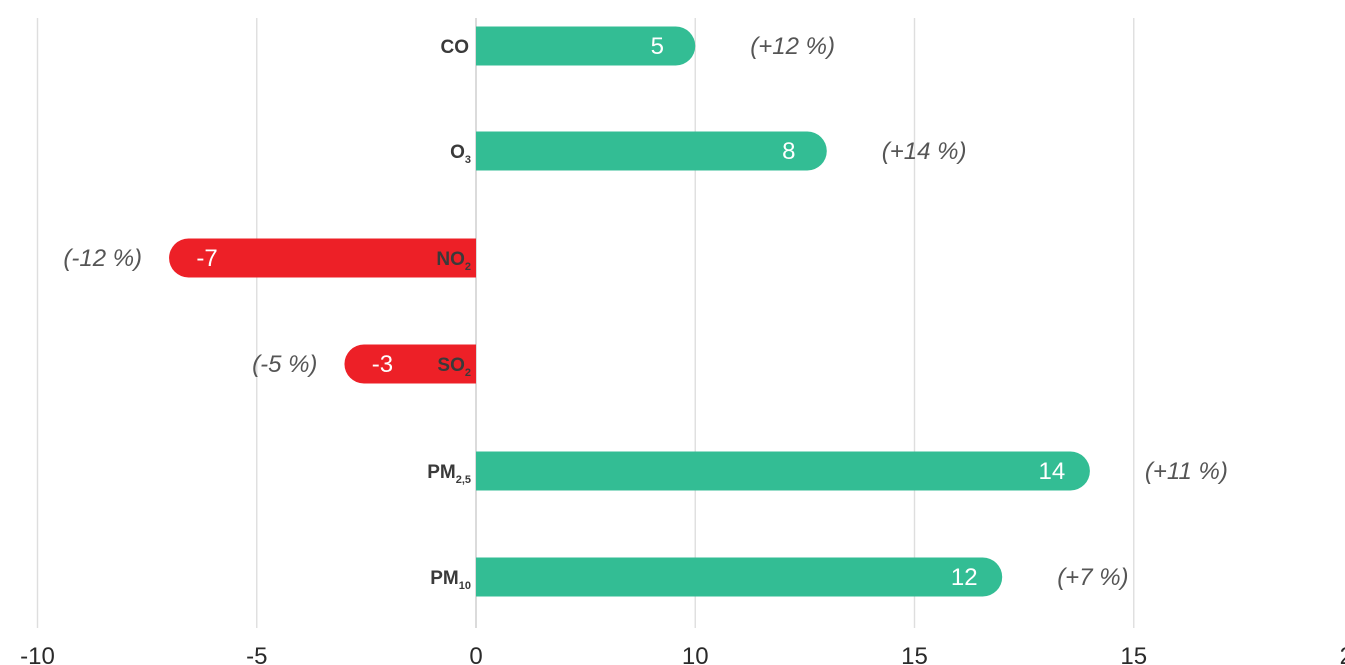 Image resolution: width=1345 pixels, height=665 pixels. What do you see at coordinates (657, 46) in the screenshot?
I see `bar-value-label: 5` at bounding box center [657, 46].